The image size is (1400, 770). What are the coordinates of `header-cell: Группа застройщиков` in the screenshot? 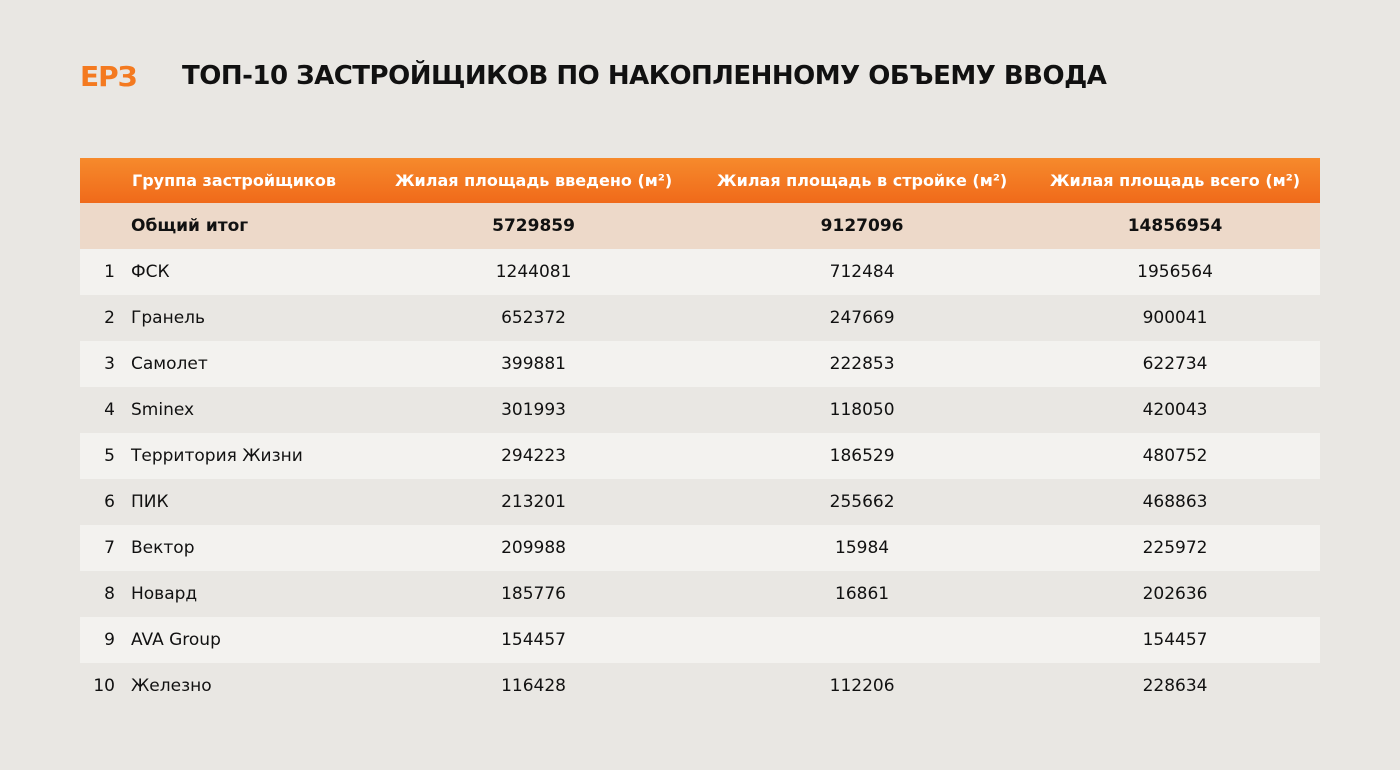 It's located at (252, 180).